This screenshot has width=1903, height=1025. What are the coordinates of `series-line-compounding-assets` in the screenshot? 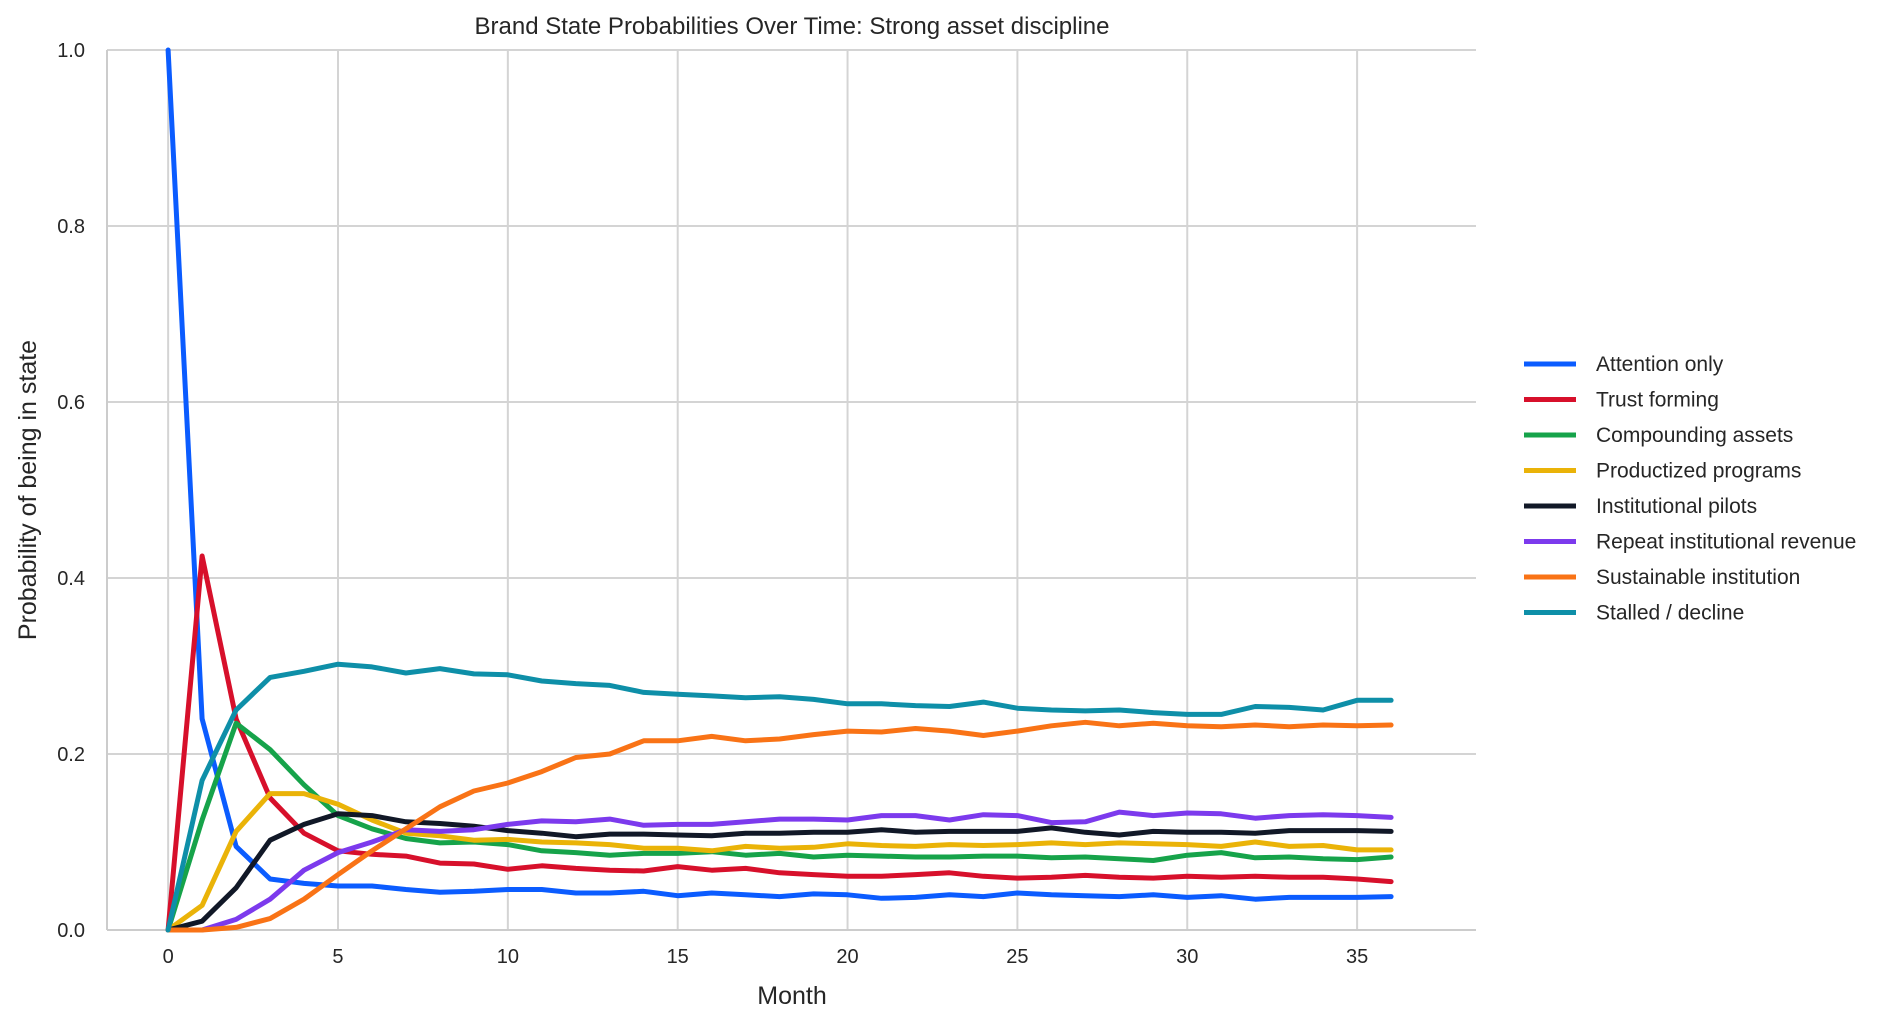 It's located at (779, 826).